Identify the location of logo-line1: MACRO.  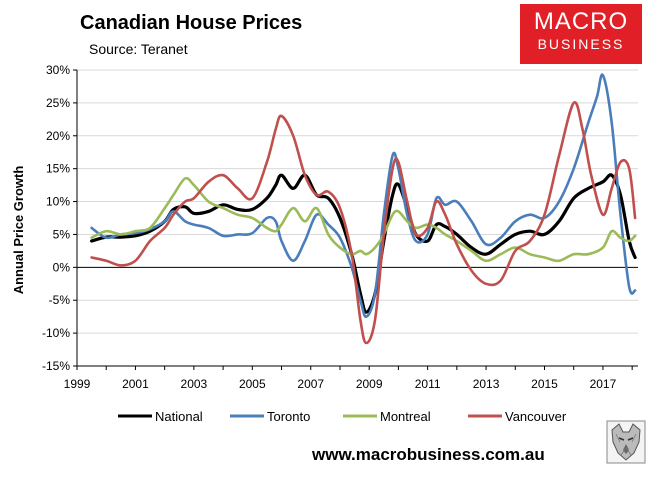
(581, 21).